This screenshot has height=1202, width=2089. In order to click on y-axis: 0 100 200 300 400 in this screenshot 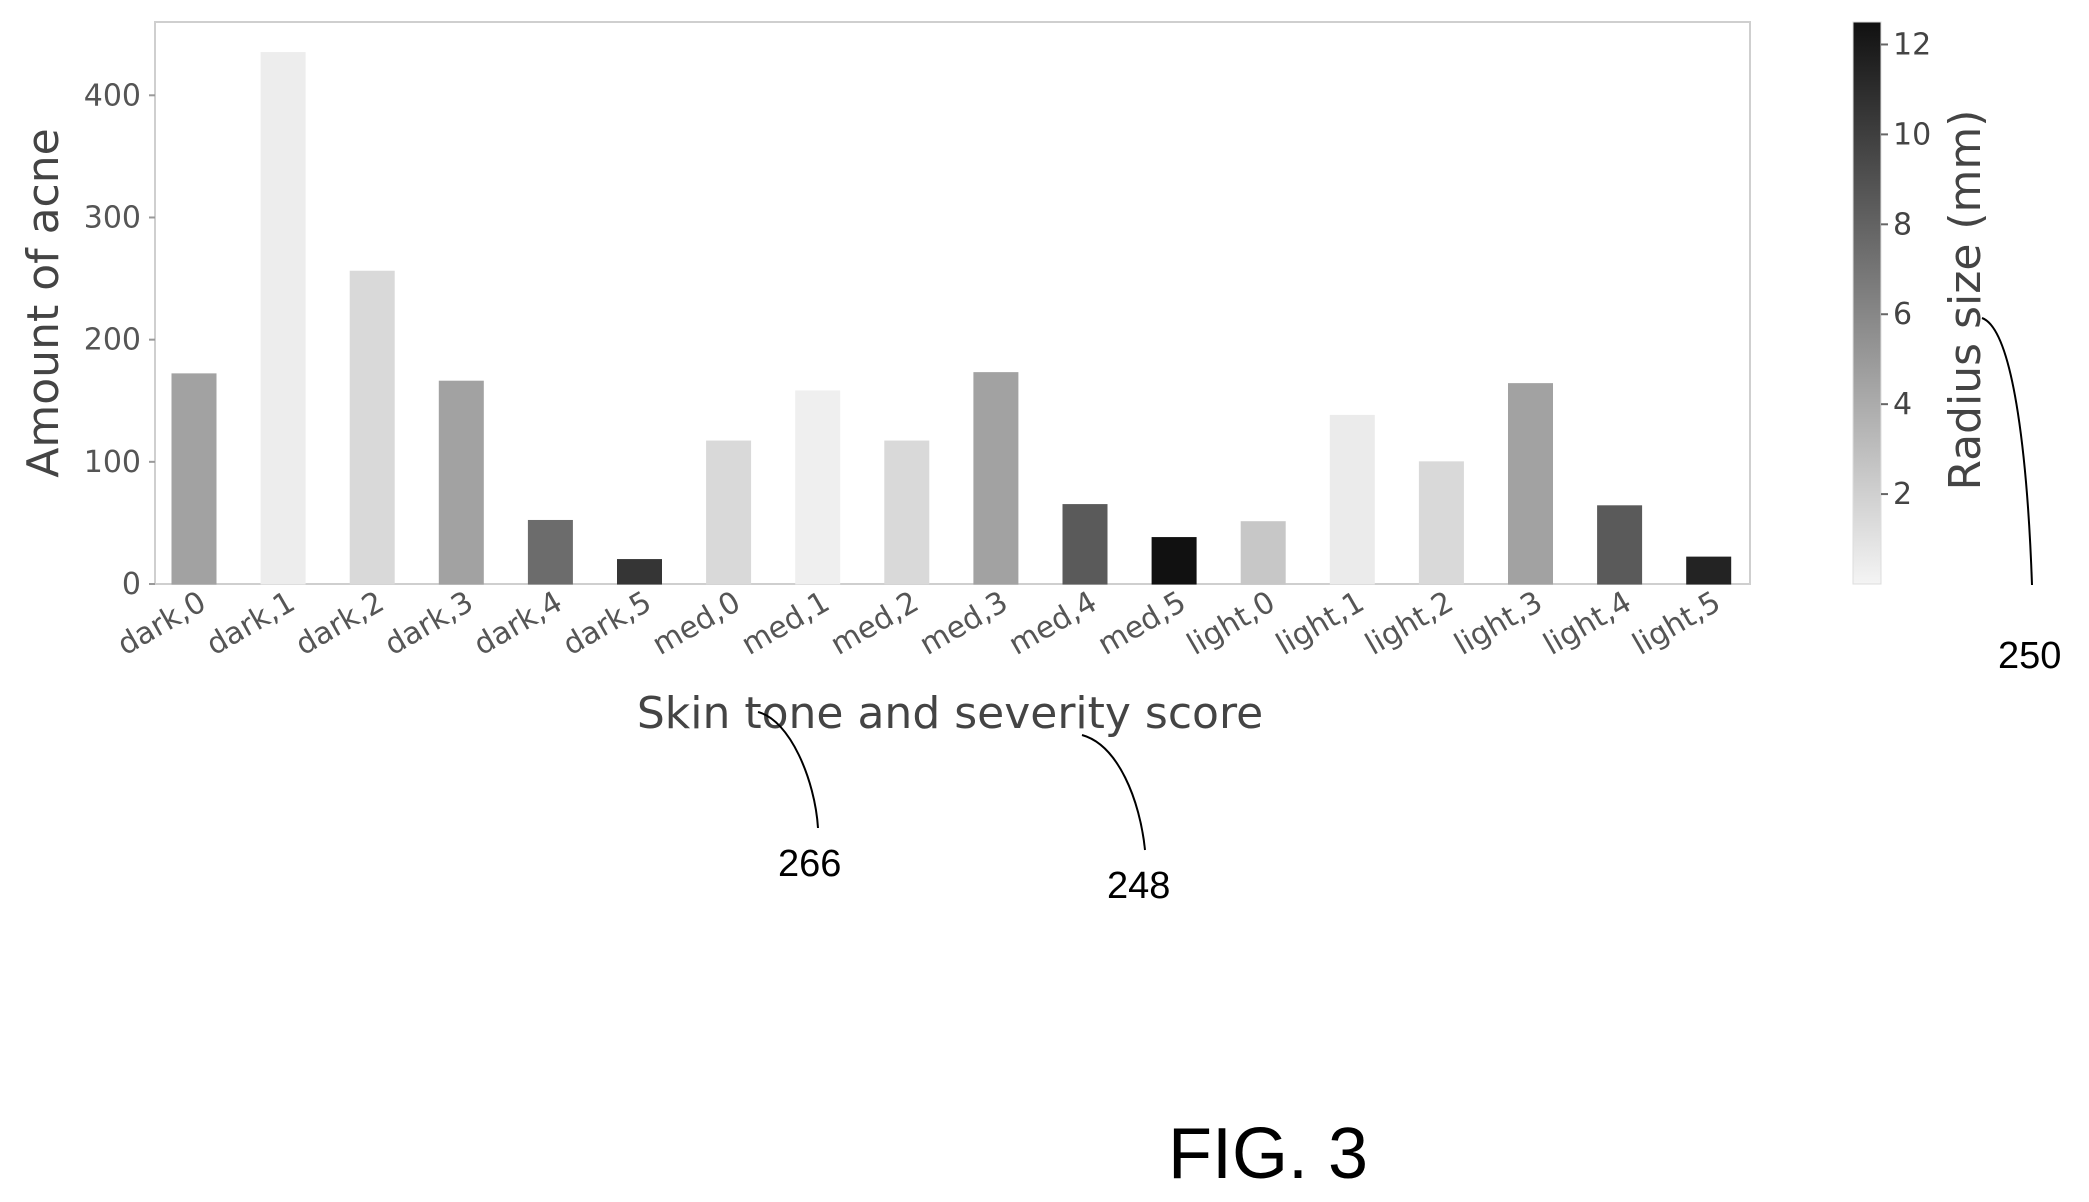, I will do `click(119, 340)`.